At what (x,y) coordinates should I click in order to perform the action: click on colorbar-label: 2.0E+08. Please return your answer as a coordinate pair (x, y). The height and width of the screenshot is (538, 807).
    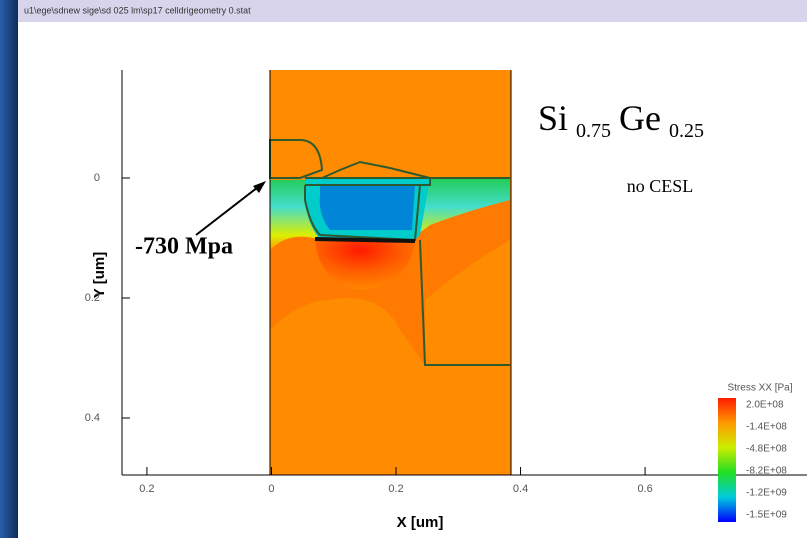
    Looking at the image, I should click on (765, 405).